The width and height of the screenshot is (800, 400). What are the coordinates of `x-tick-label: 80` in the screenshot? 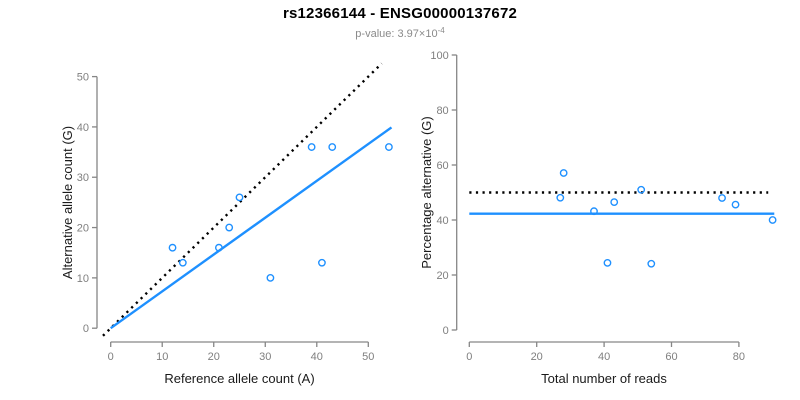 It's located at (739, 357).